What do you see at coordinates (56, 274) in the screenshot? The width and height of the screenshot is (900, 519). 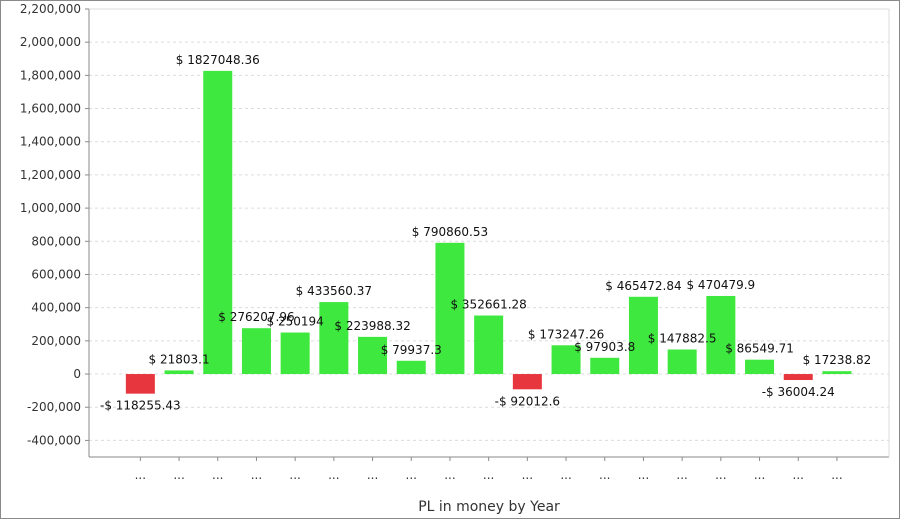 I see `y-tick-label: 600,000` at bounding box center [56, 274].